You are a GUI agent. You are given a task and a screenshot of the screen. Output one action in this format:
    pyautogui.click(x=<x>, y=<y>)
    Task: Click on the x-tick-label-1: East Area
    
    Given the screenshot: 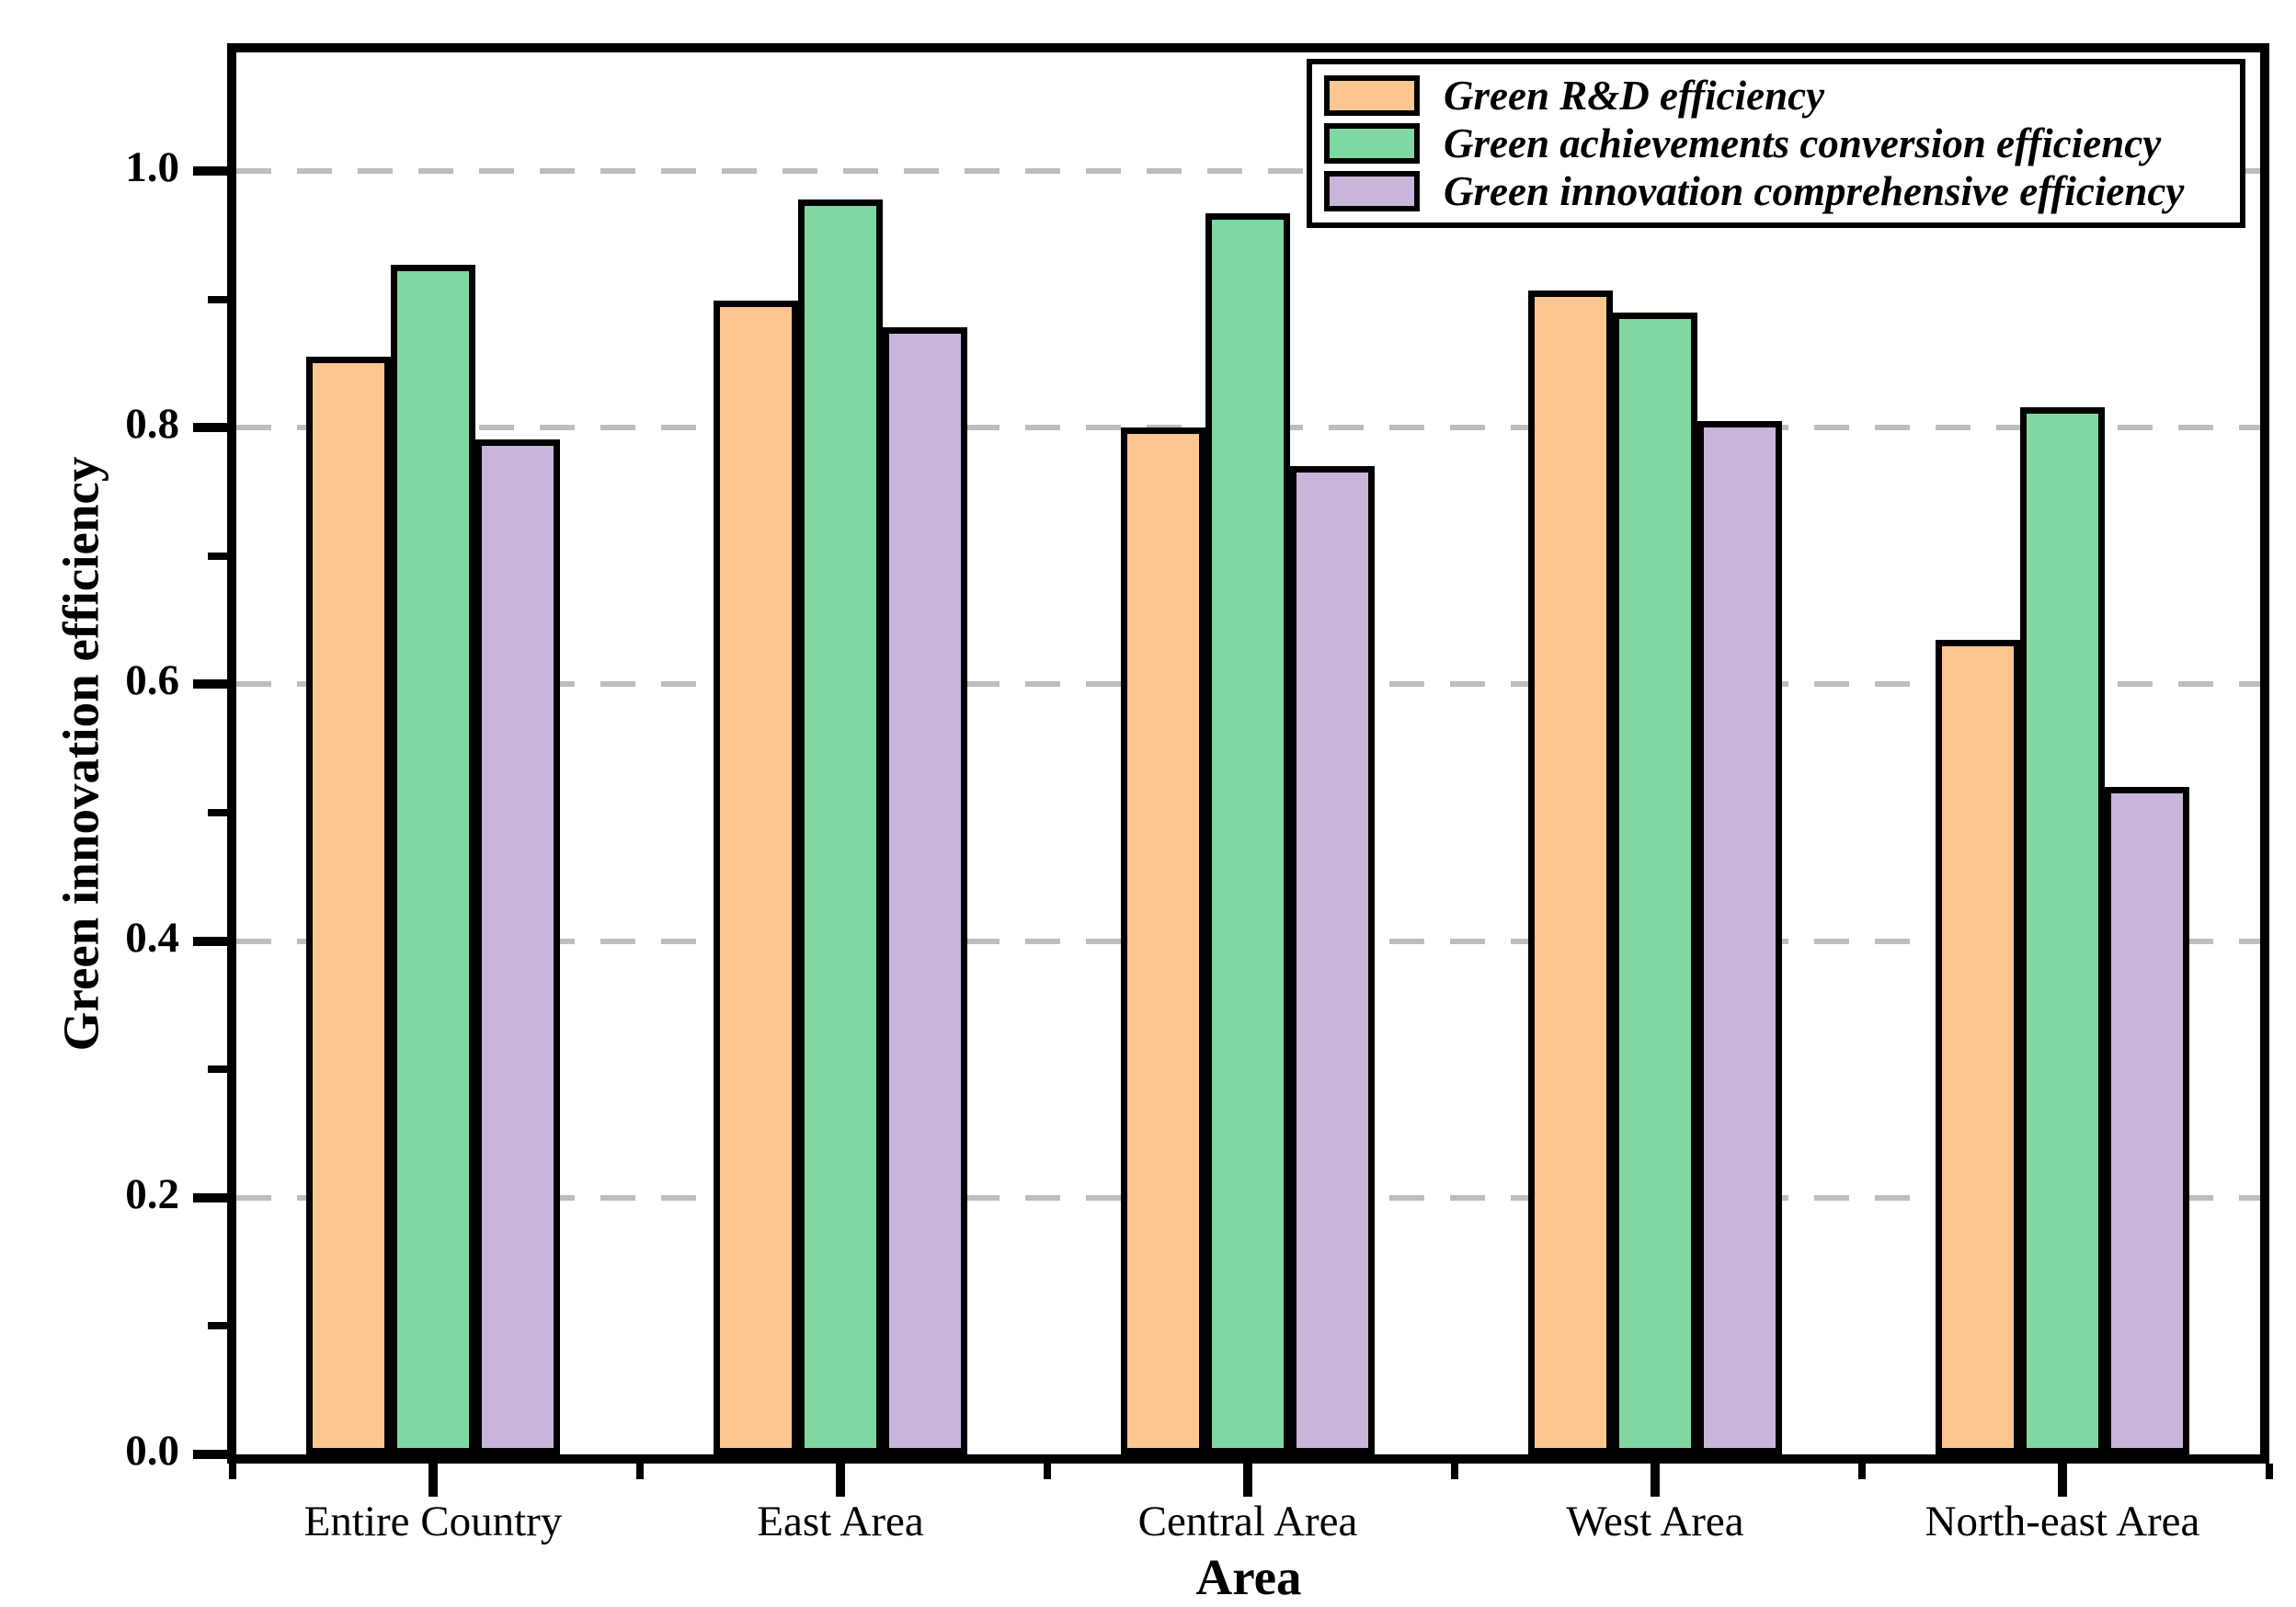 What is the action you would take?
    pyautogui.click(x=840, y=1522)
    